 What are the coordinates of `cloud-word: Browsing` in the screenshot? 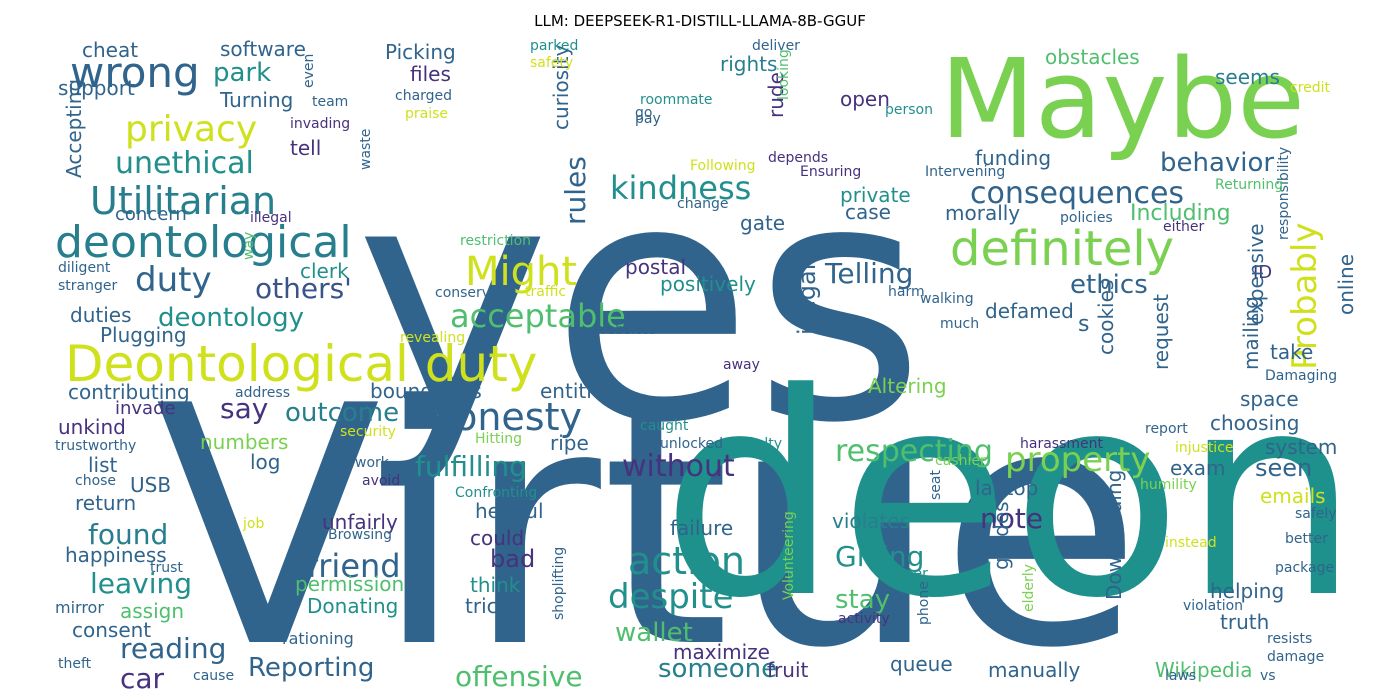 It's located at (360, 535).